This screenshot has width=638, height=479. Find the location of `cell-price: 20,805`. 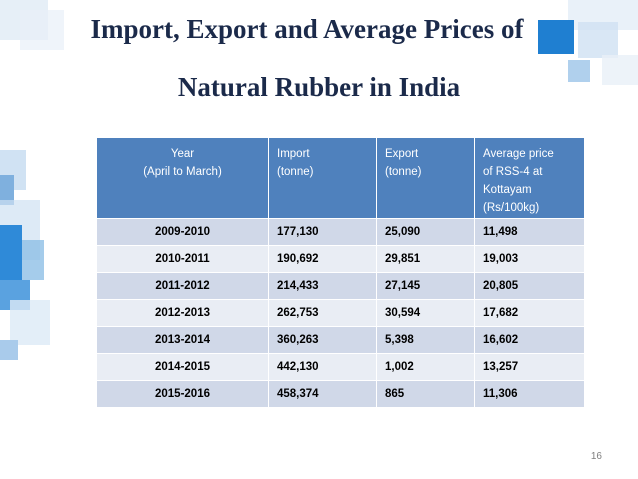

cell-price: 20,805 is located at coordinates (529, 286).